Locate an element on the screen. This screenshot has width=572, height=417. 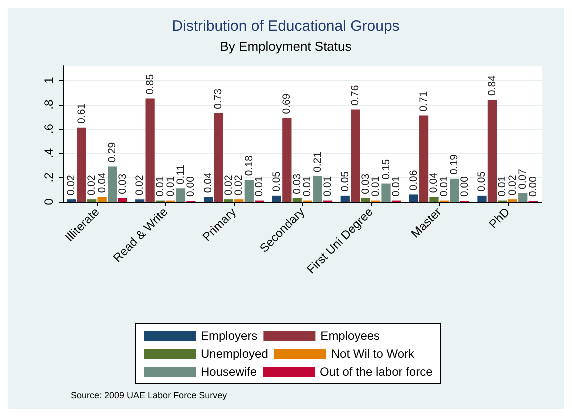
chart-subtitle: By Employment Status is located at coordinates (286, 46).